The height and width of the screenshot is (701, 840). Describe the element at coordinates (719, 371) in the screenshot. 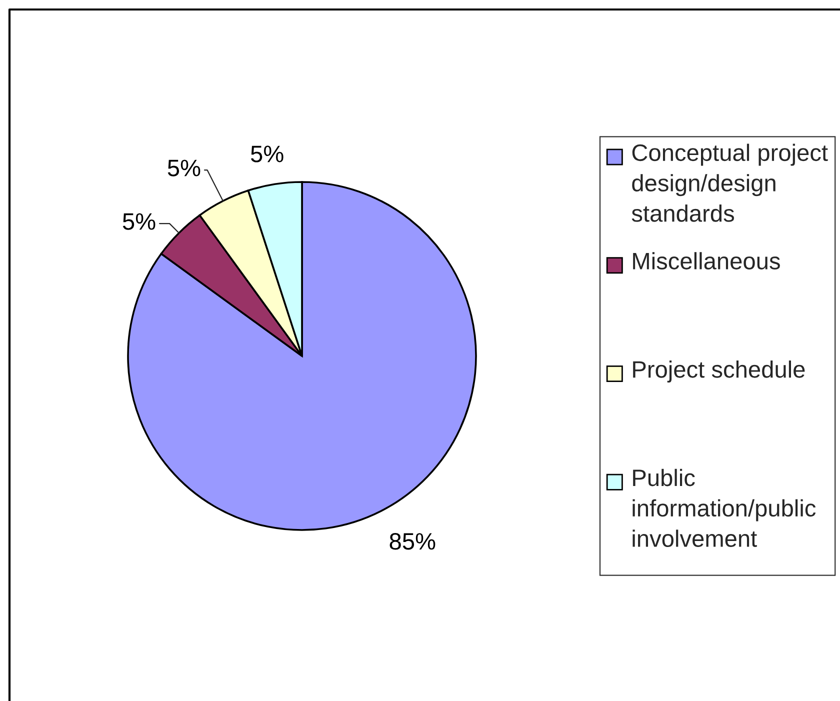

I see `legend-label: Project schedule` at that location.